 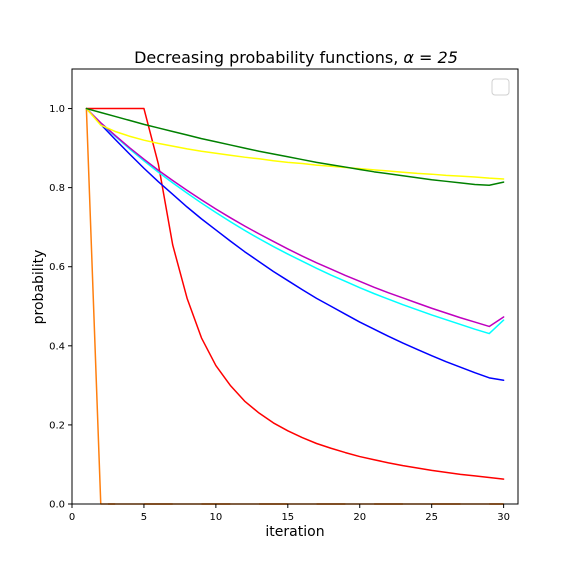 I want to click on x-axis-ticks: 0 5 10 15 20 25 30, so click(x=289, y=513).